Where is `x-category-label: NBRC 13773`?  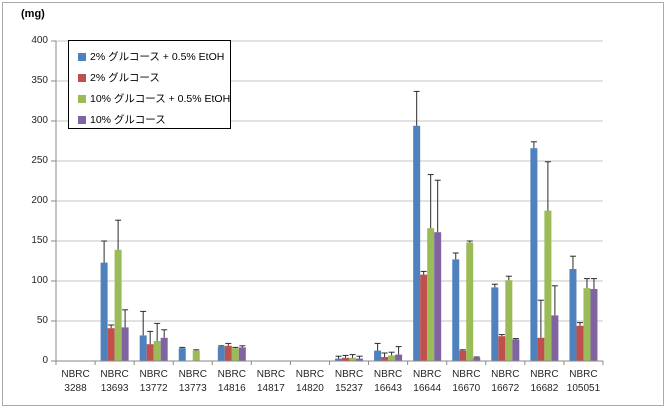
x-category-label: NBRC 13773 is located at coordinates (192, 381).